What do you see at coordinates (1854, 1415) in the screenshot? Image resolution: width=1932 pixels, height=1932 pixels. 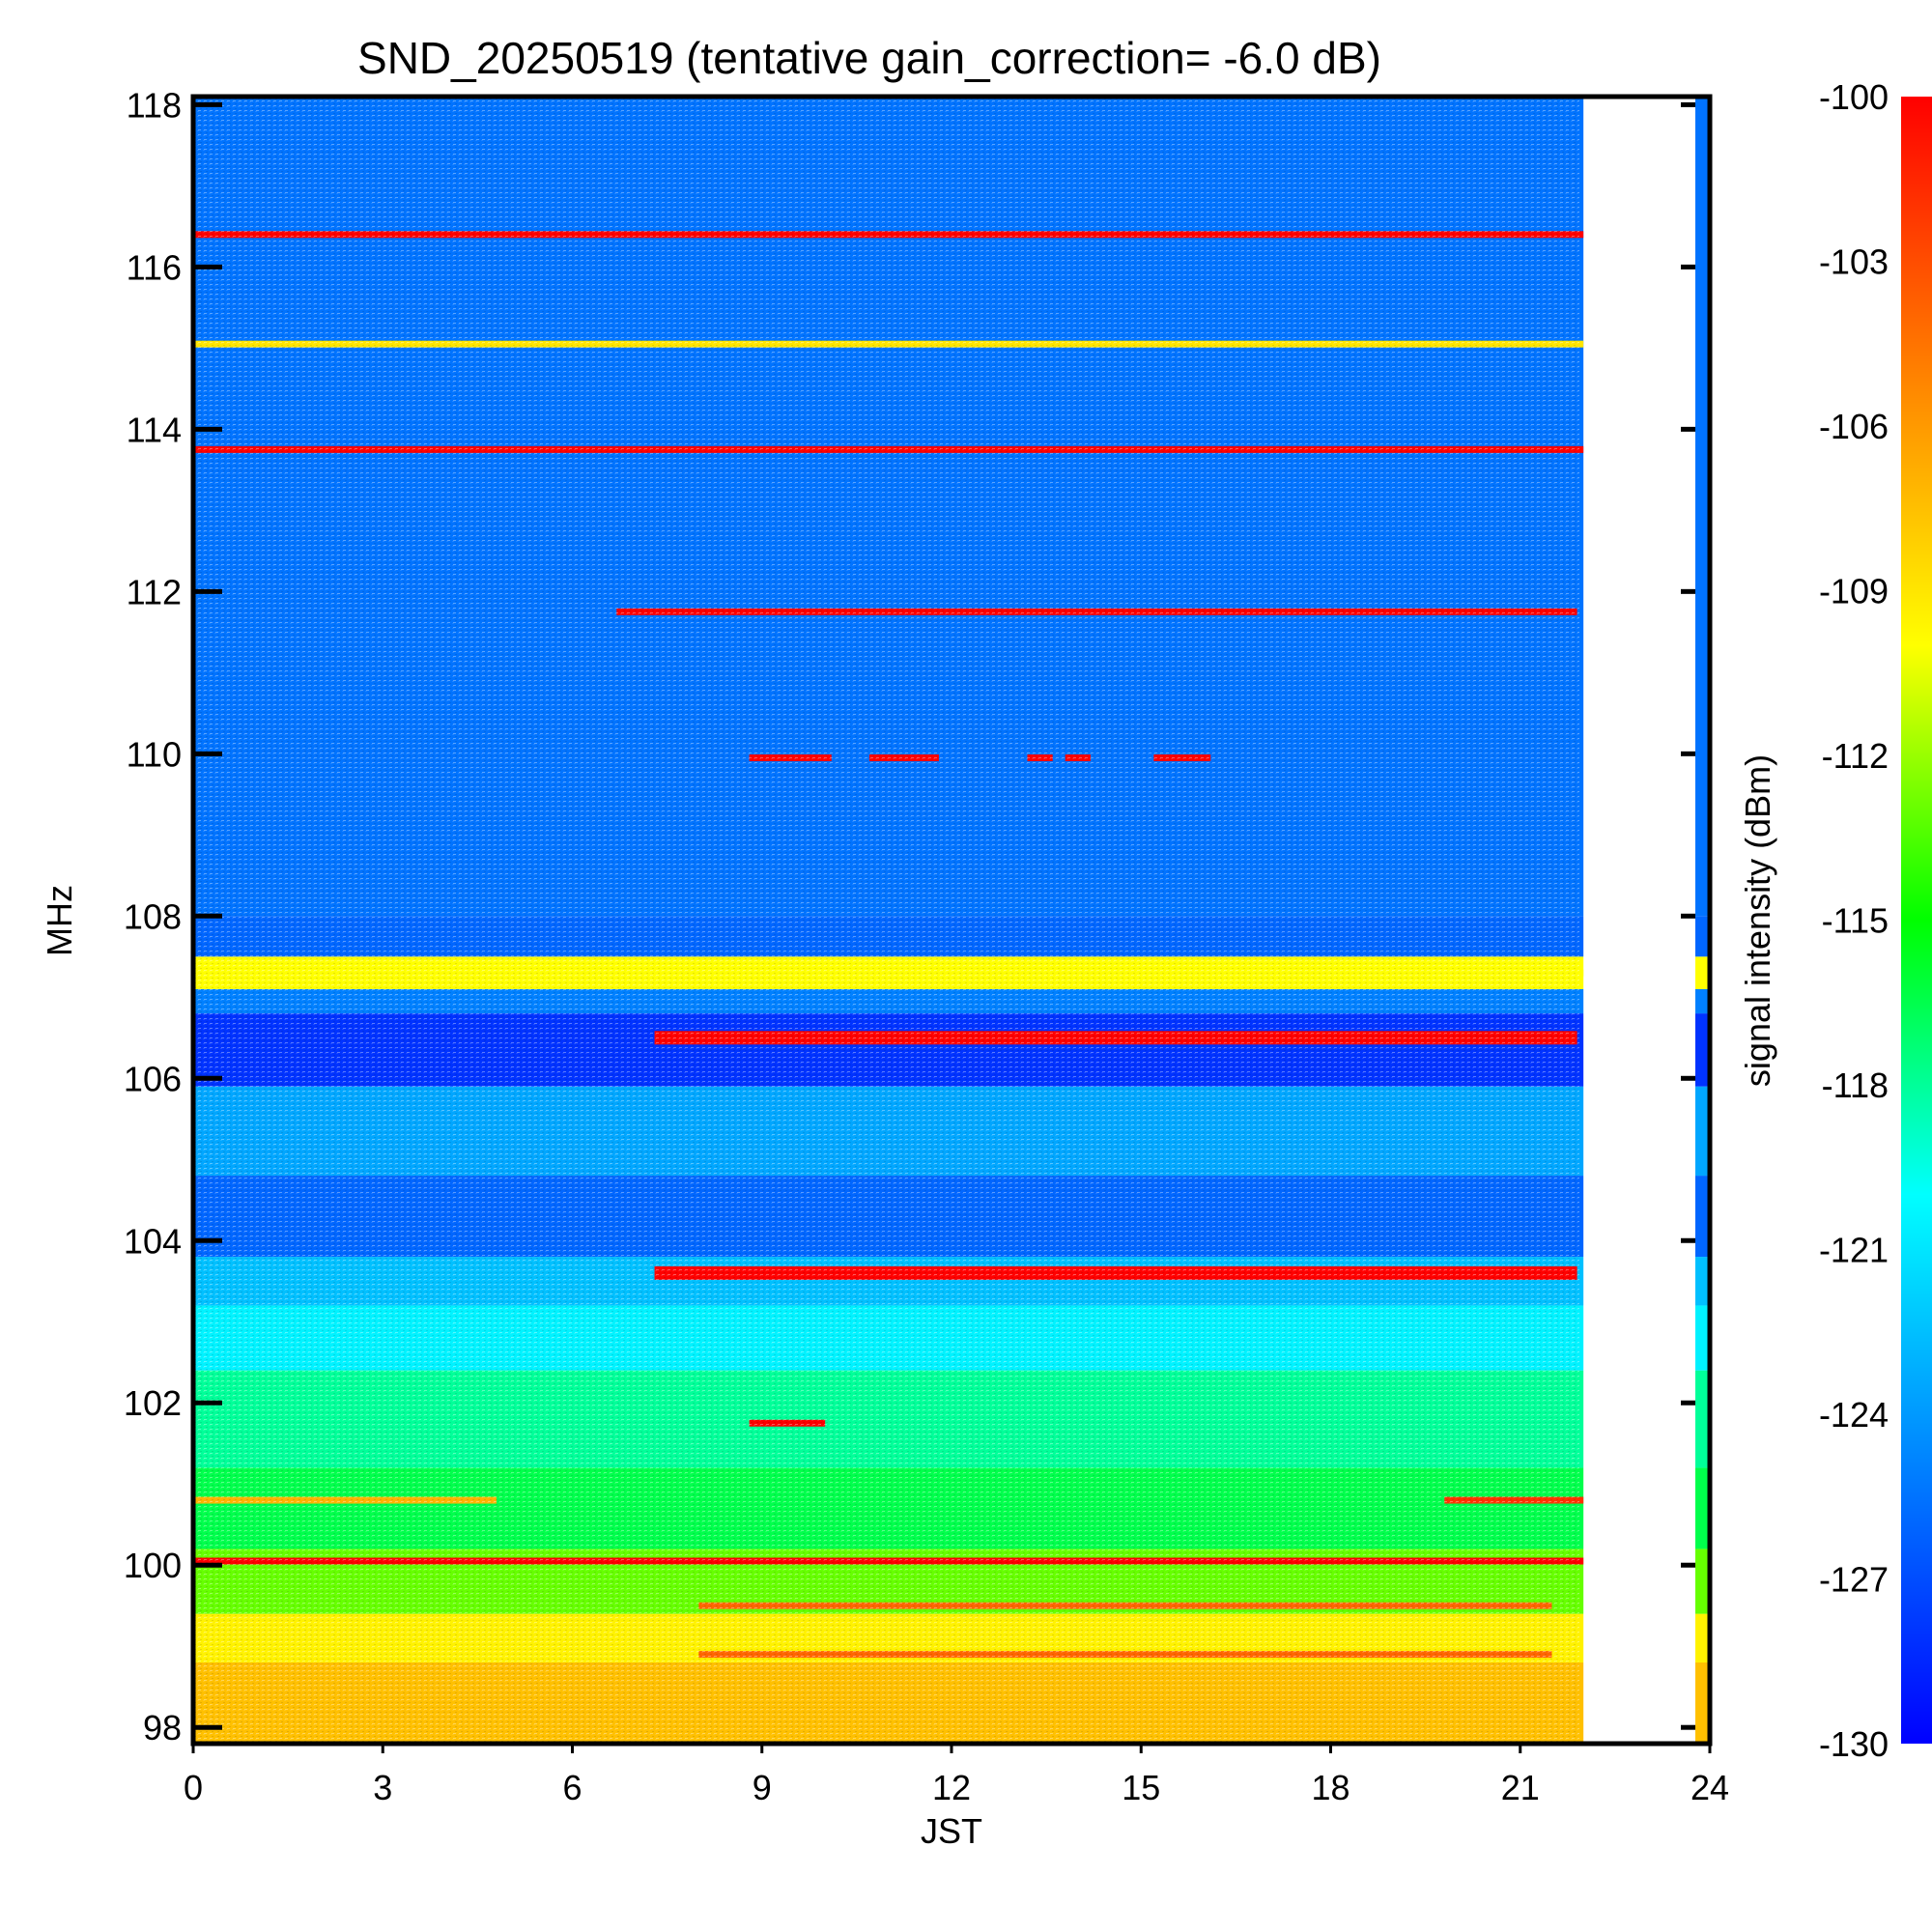 I see `colorbar-tick-label: -124` at bounding box center [1854, 1415].